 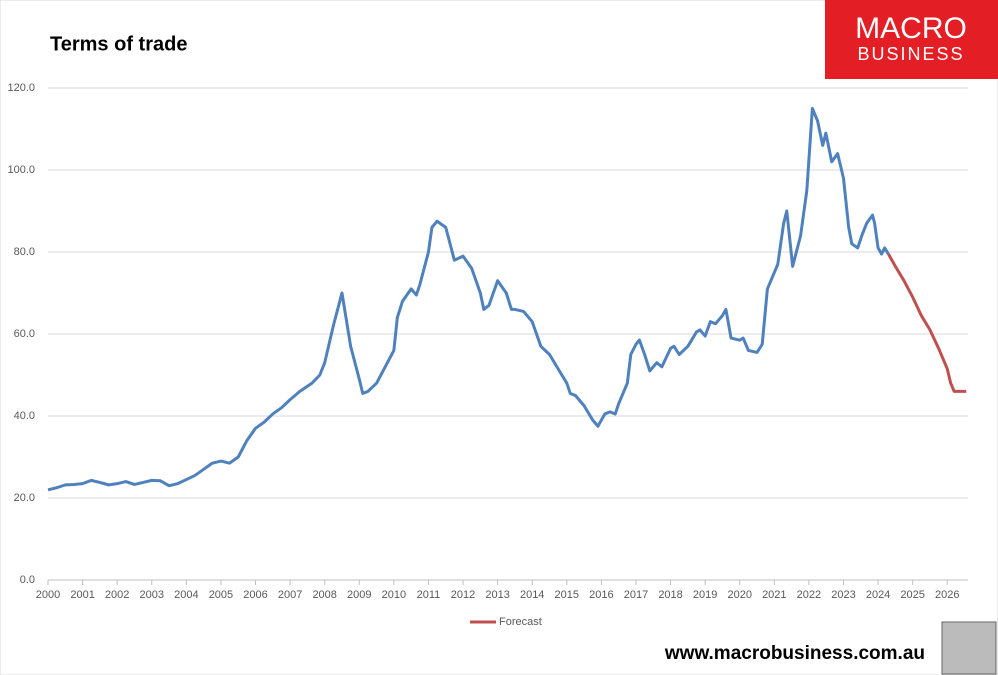 I want to click on x-tick-label: 2018, so click(x=670, y=595).